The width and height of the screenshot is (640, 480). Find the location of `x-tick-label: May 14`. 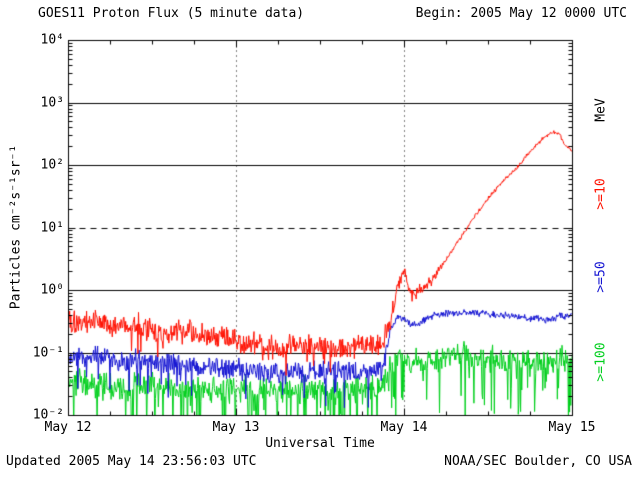

x-tick-label: May 14 is located at coordinates (404, 427).